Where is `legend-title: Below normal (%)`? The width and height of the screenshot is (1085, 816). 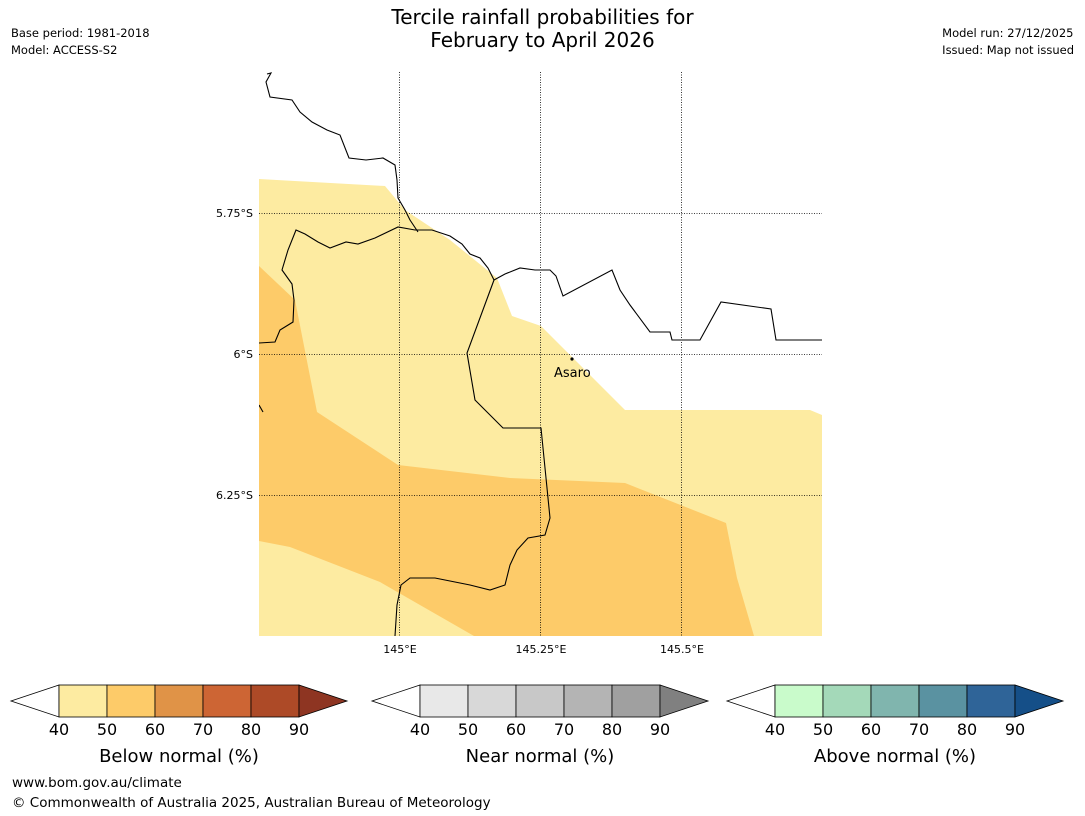 legend-title: Below normal (%) is located at coordinates (179, 756).